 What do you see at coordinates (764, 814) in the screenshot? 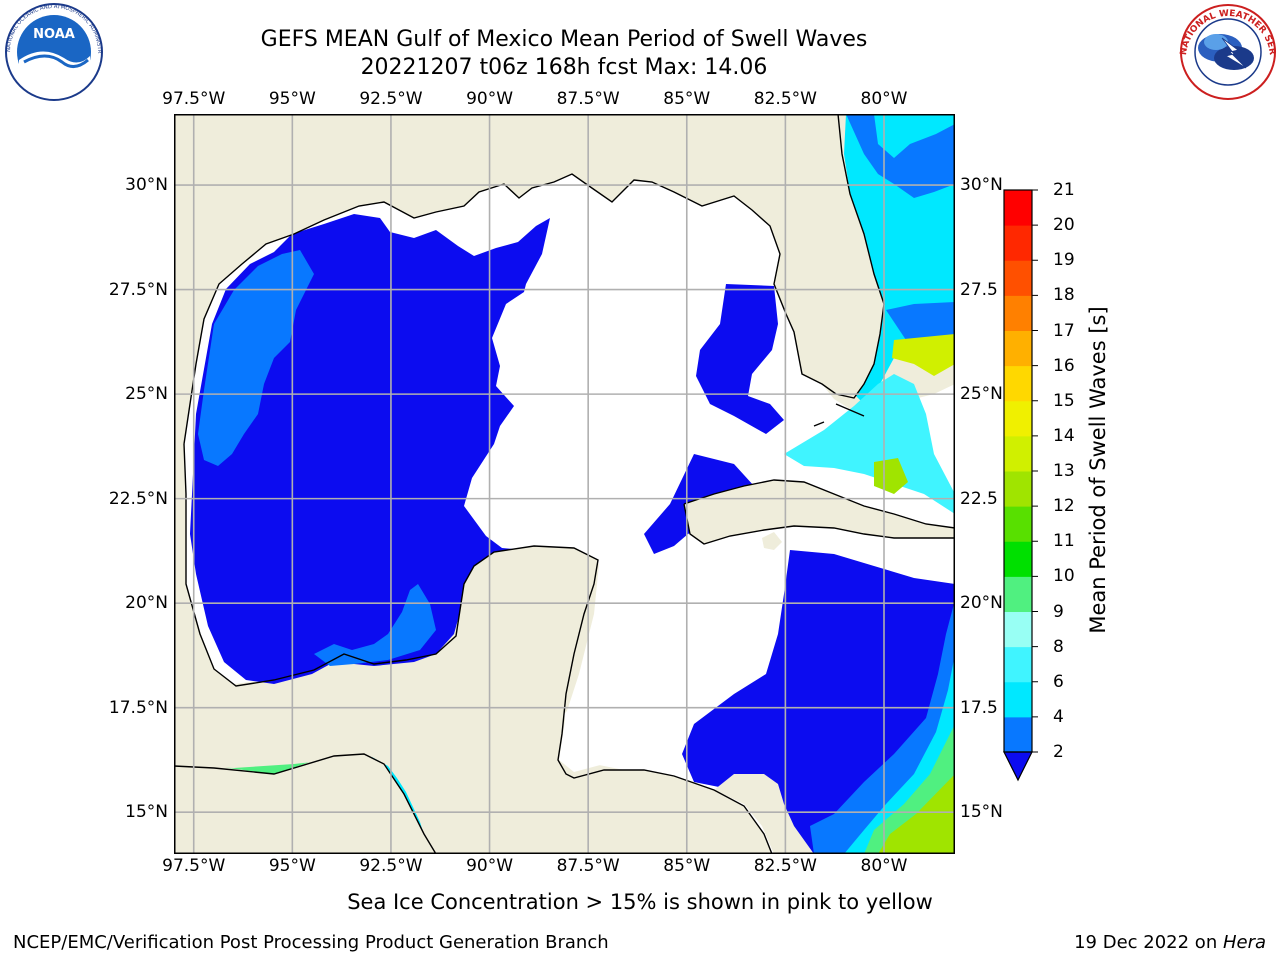
I see `land-central-america` at bounding box center [764, 814].